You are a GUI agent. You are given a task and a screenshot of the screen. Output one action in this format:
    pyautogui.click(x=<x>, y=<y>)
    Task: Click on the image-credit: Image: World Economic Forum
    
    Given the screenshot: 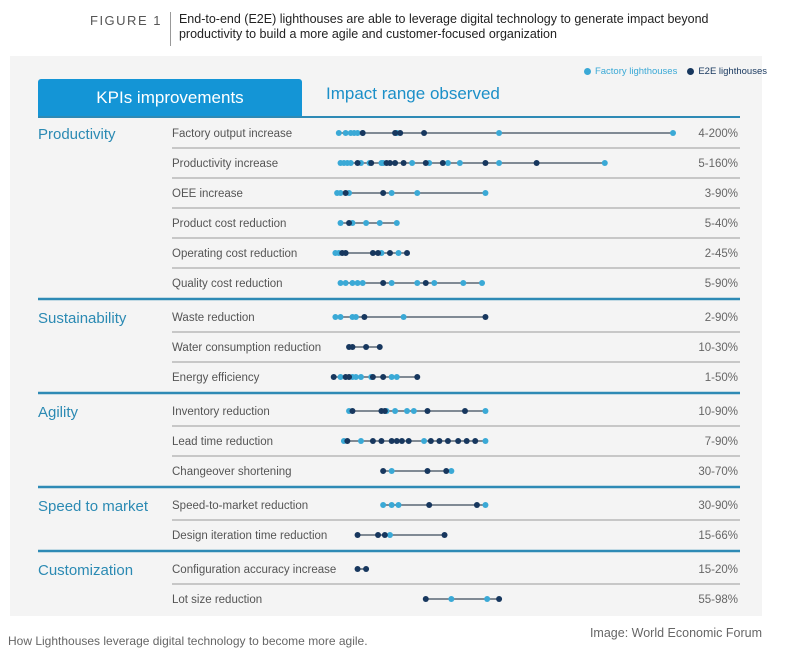 What is the action you would take?
    pyautogui.click(x=675, y=633)
    